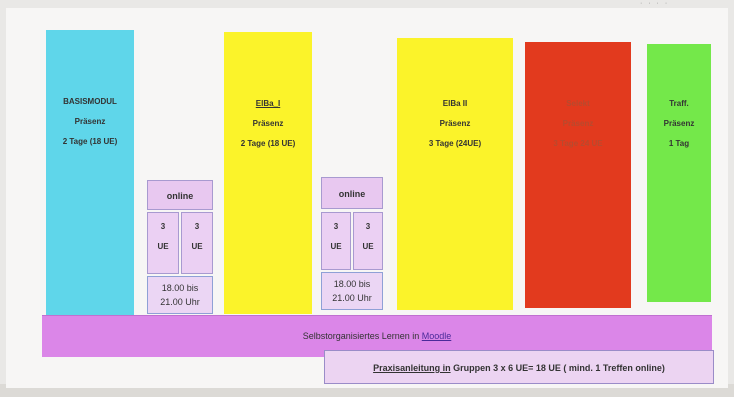 This screenshot has height=397, width=734. I want to click on column-duration: 1 Tag, so click(679, 143).